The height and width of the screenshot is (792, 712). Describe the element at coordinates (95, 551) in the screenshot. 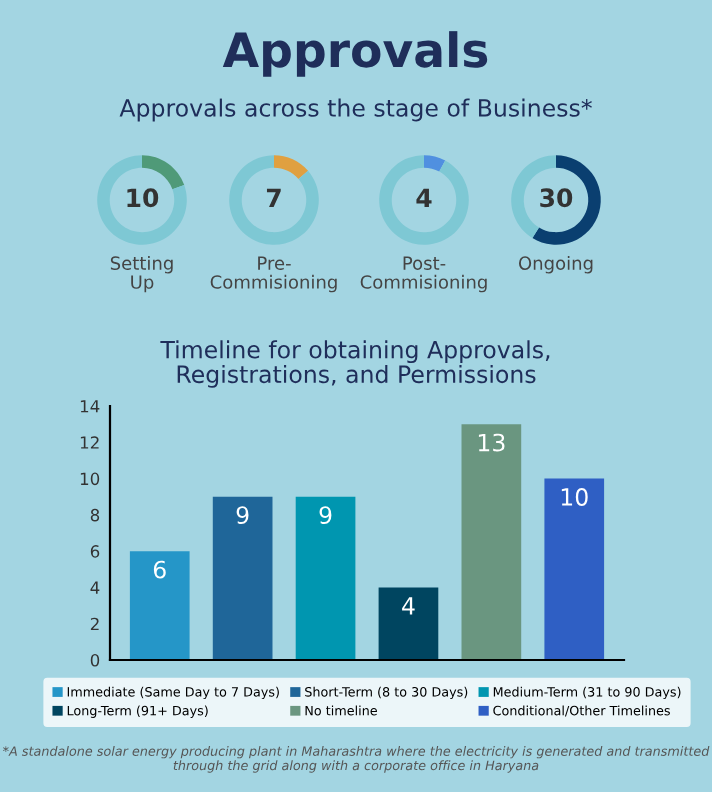

I see `y-tick-label: 6` at that location.